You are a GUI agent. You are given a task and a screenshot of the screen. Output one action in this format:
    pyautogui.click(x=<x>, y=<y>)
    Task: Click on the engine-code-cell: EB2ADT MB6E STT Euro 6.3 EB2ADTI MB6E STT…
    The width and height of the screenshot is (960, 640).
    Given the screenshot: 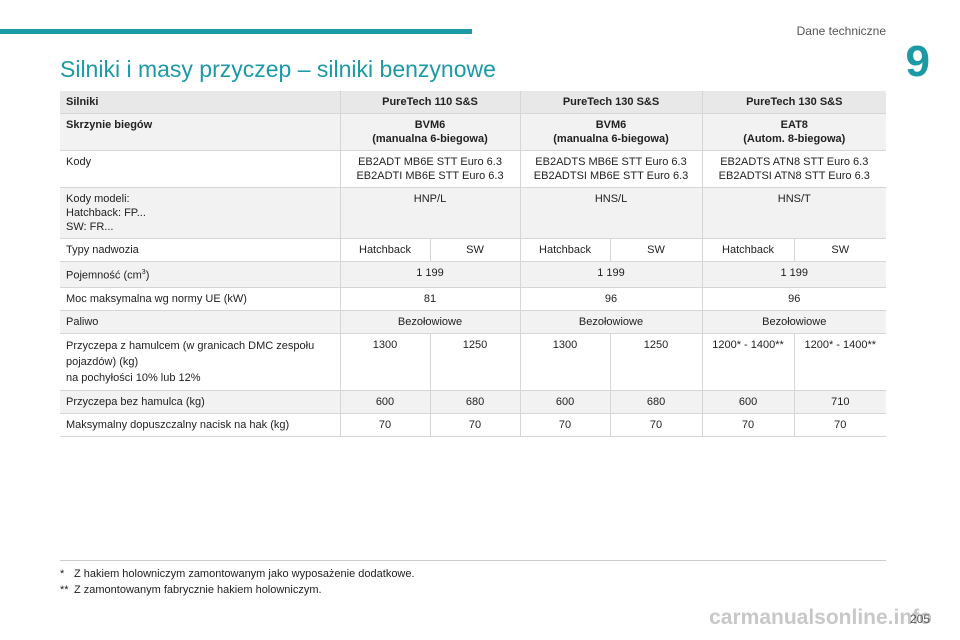 What is the action you would take?
    pyautogui.click(x=430, y=169)
    